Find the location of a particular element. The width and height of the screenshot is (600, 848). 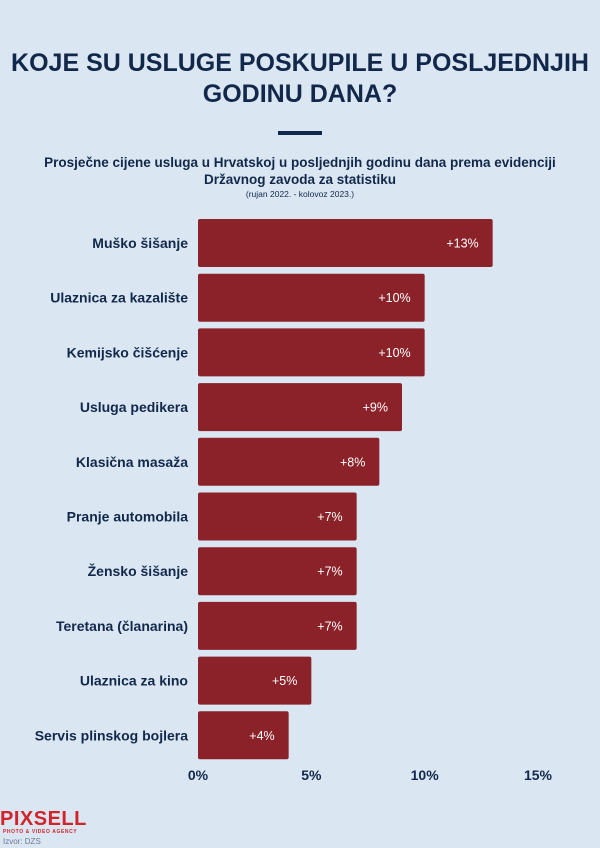

category-label: Servis plinskog bojlera is located at coordinates (111, 735).